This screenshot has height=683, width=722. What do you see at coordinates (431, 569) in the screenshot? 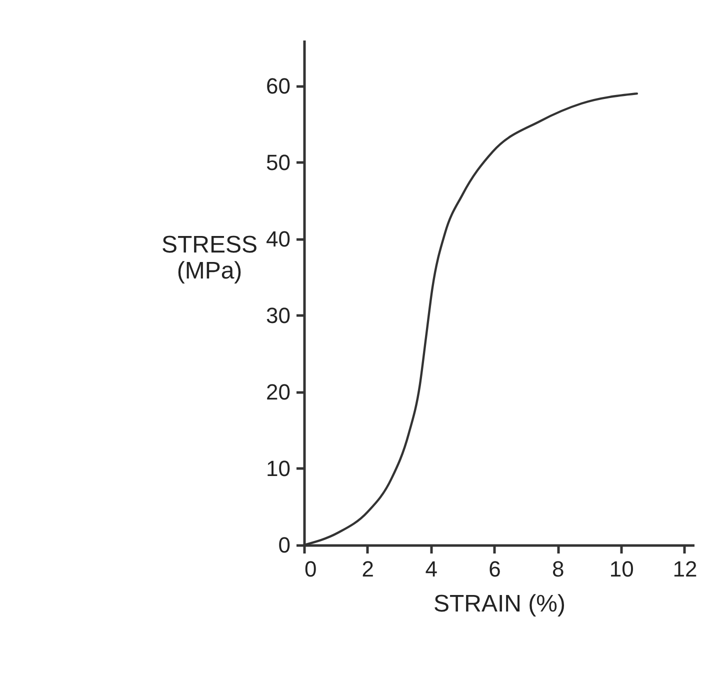
I see `x-tick-label: 4` at bounding box center [431, 569].